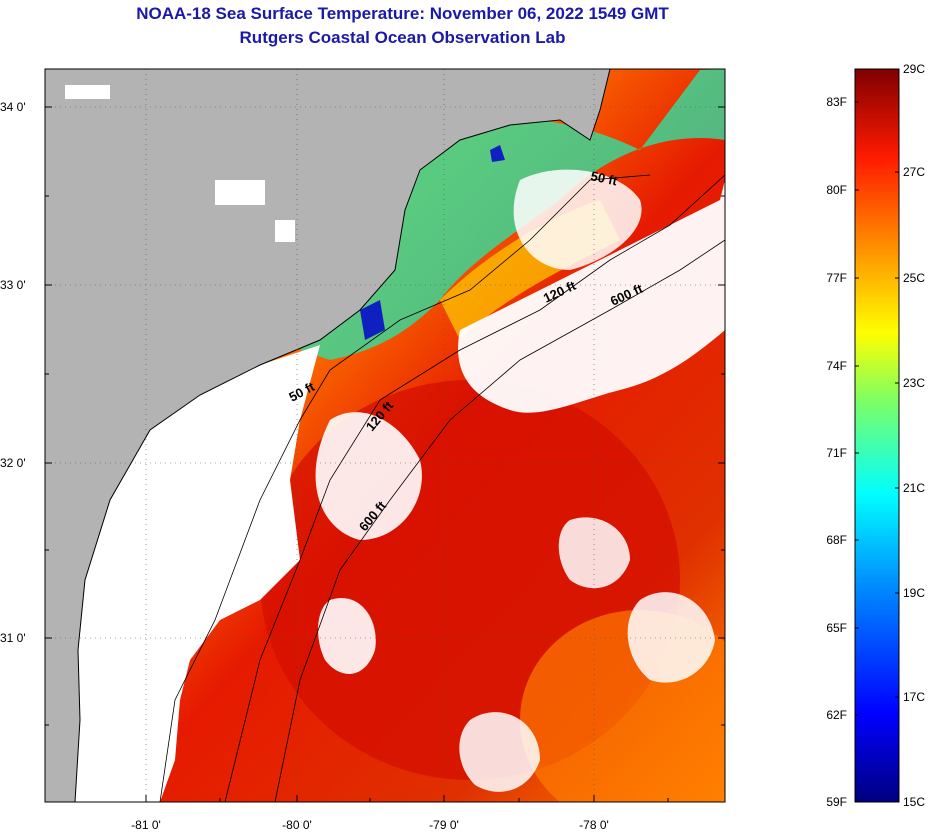 Image resolution: width=936 pixels, height=832 pixels. What do you see at coordinates (914, 697) in the screenshot?
I see `colorbar-c-label: 17C` at bounding box center [914, 697].